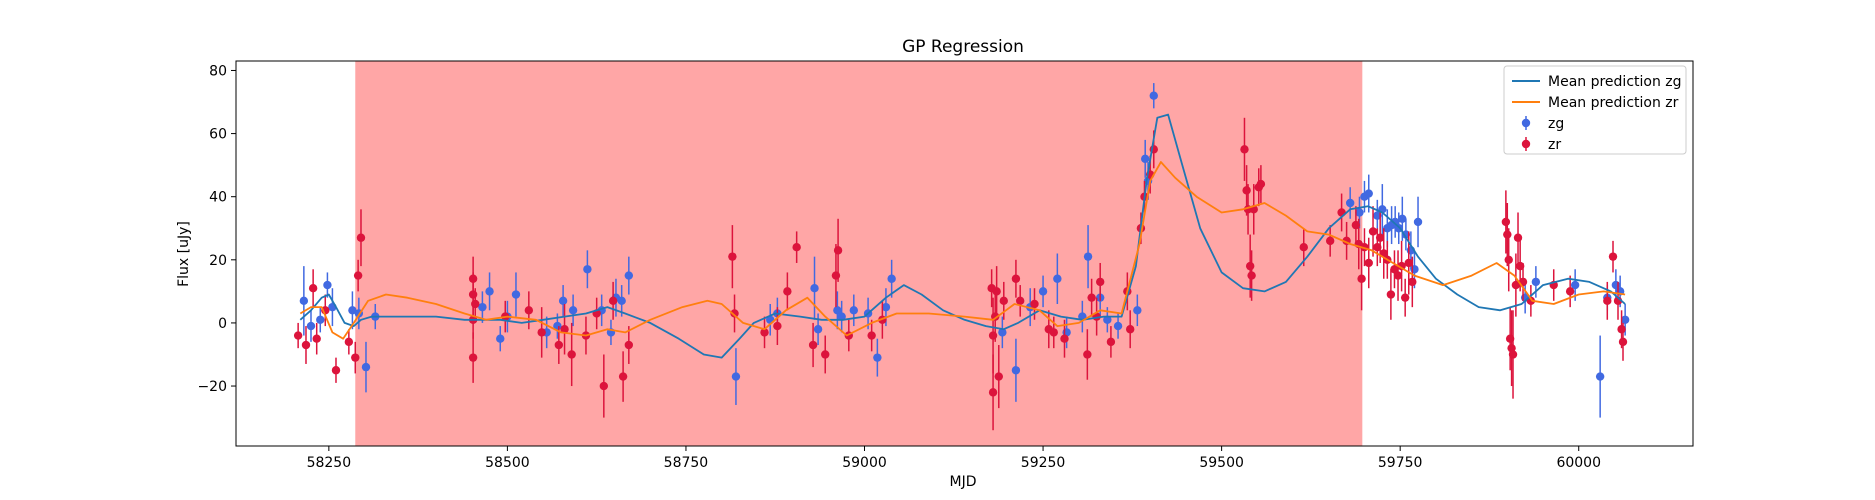  Describe the element at coordinates (963, 482) in the screenshot. I see `x-axis-label: MJD` at that location.